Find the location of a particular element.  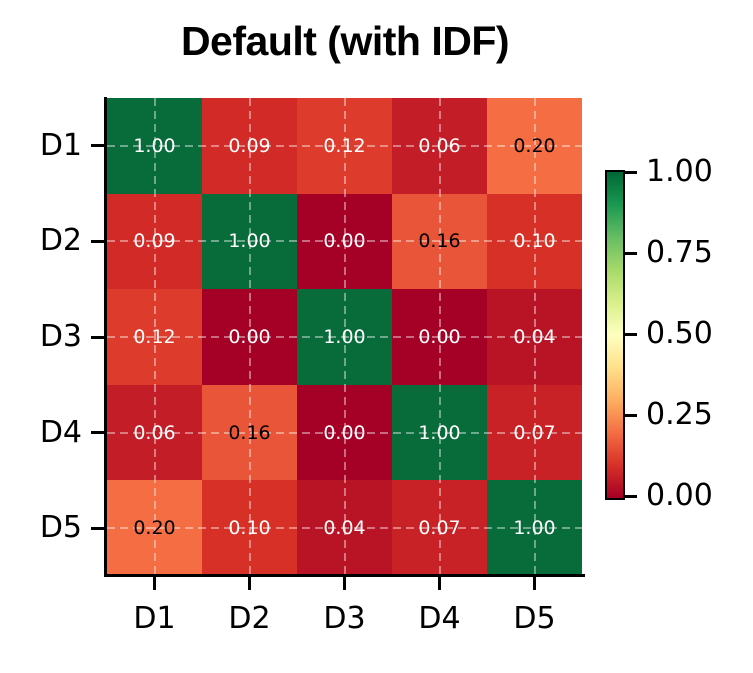

chart-title: Default (with IDF) is located at coordinates (345, 41).